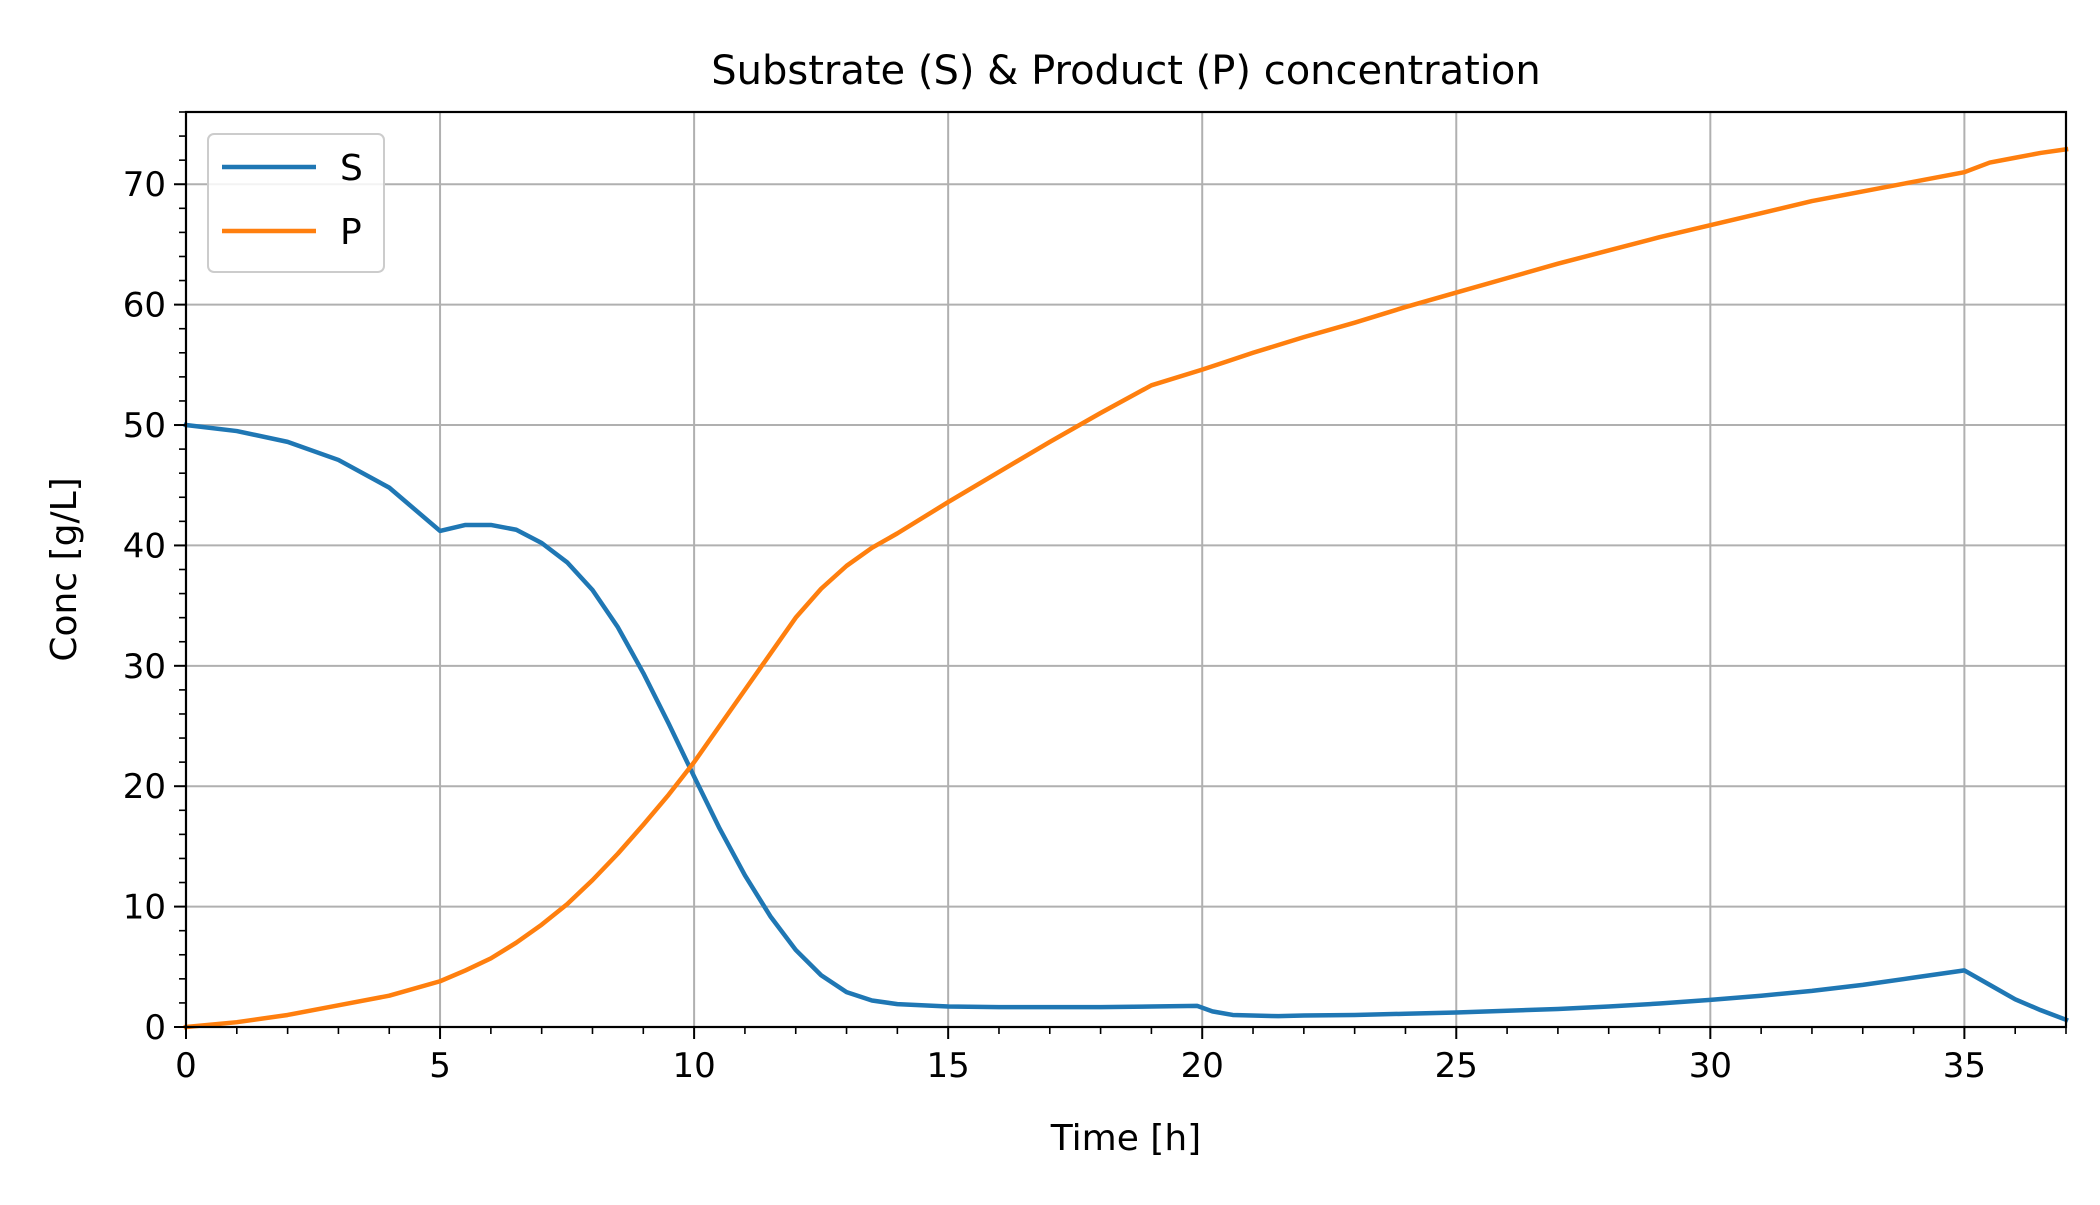  What do you see at coordinates (144, 787) in the screenshot?
I see `y-tick-label: 20` at bounding box center [144, 787].